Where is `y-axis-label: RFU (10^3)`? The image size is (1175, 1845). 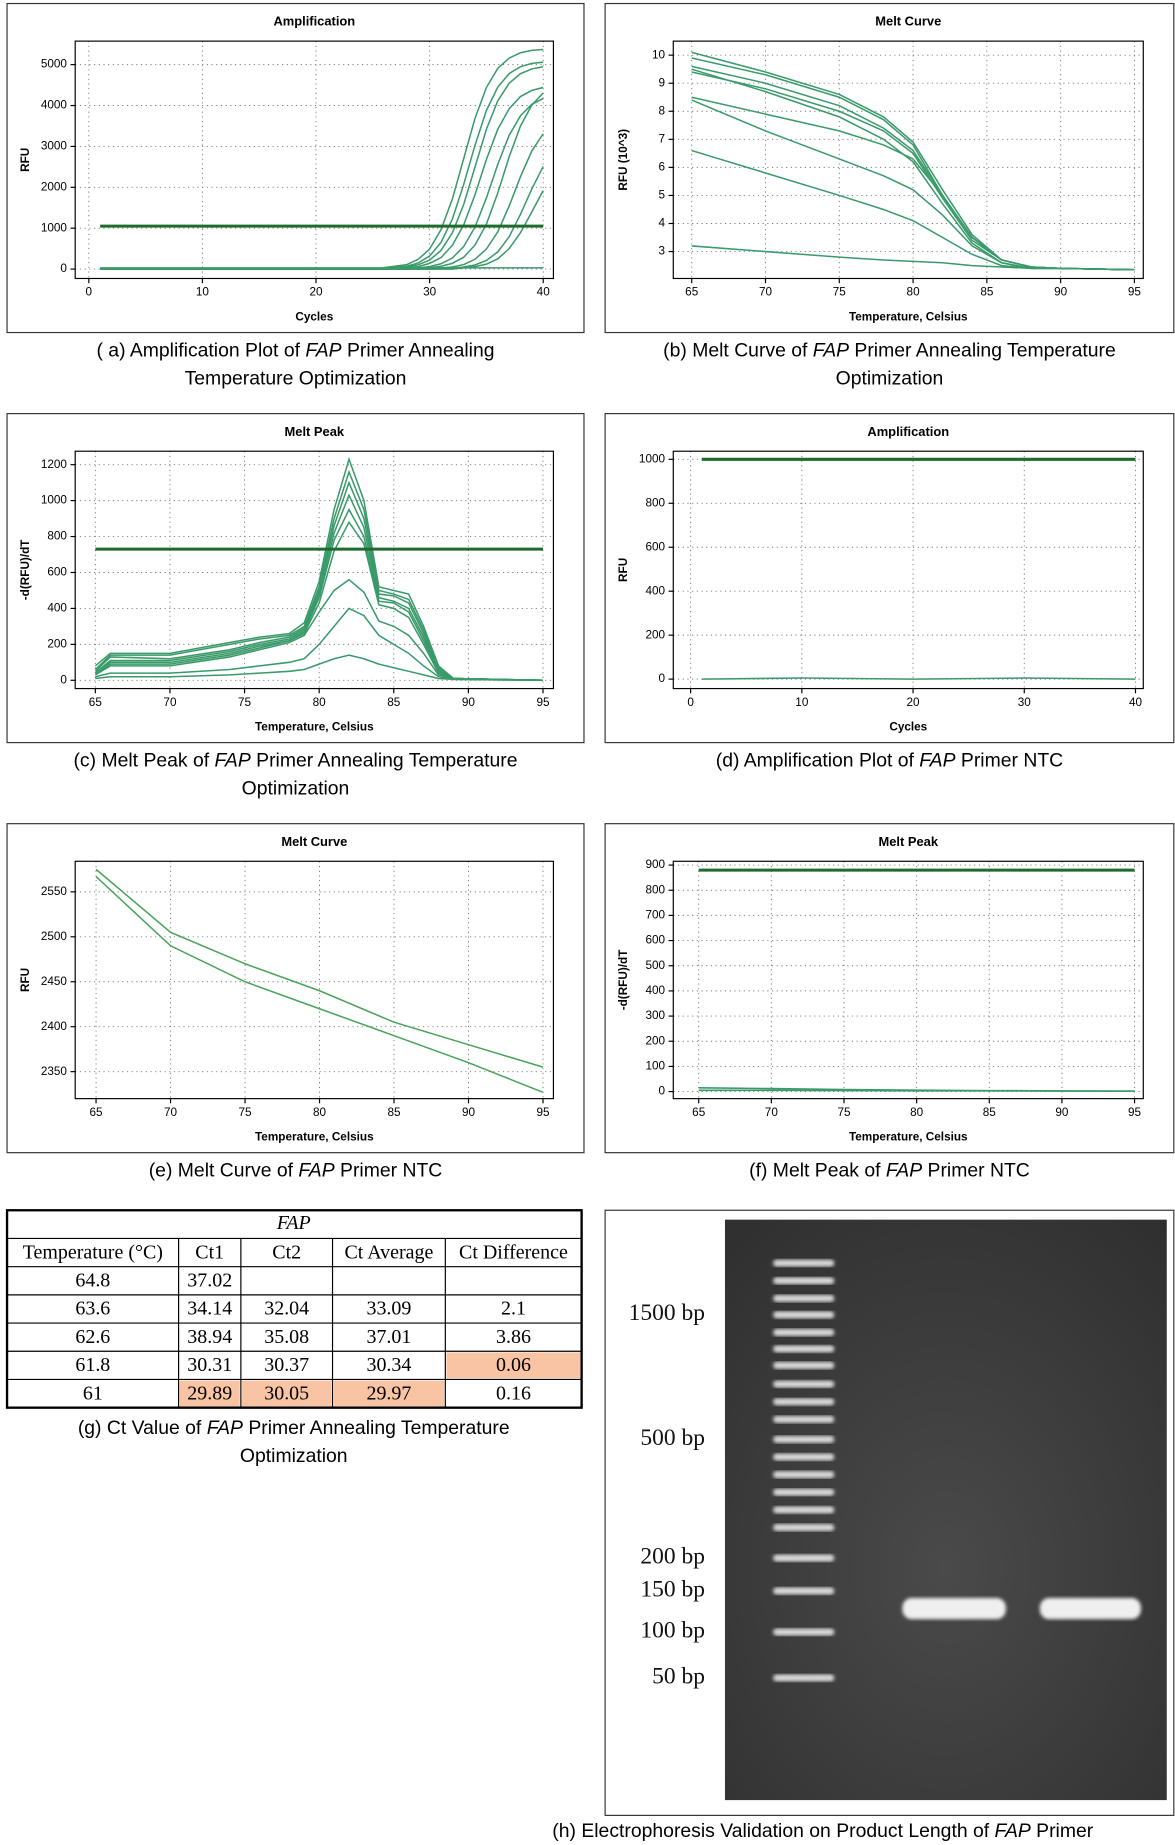 y-axis-label: RFU (10^3) is located at coordinates (623, 160).